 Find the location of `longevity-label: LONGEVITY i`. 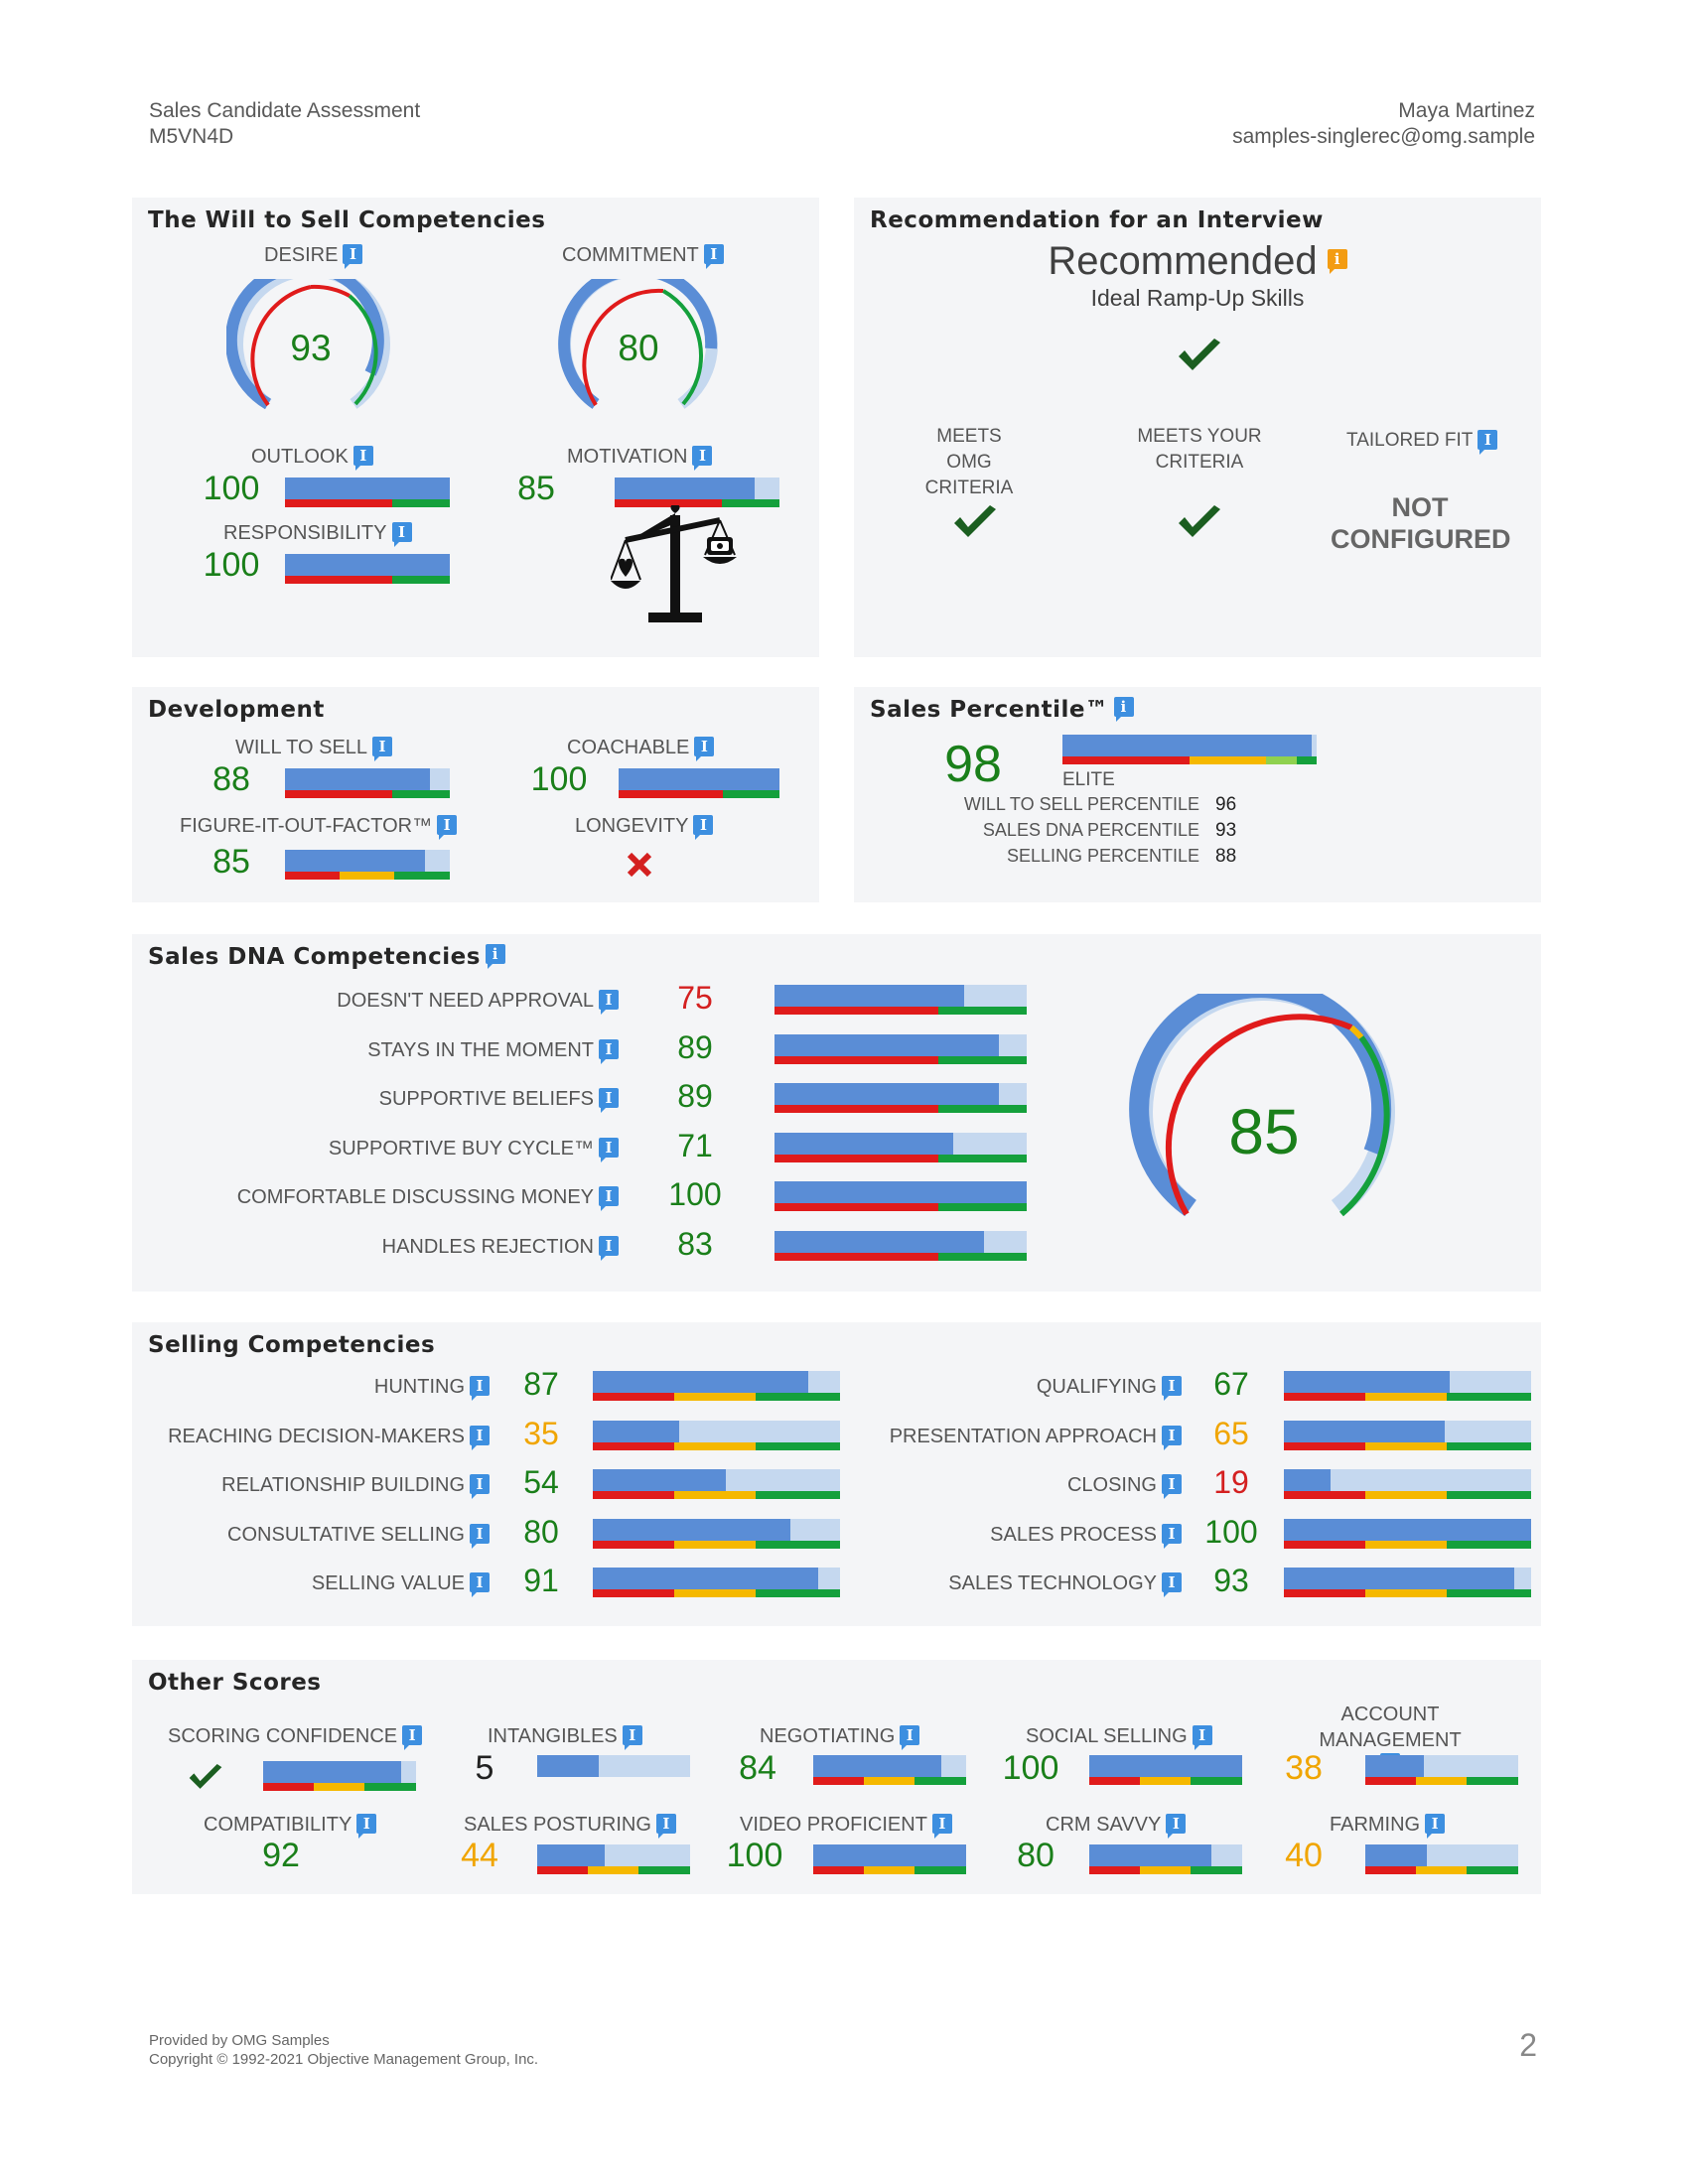

longevity-label: LONGEVITY i is located at coordinates (644, 827).